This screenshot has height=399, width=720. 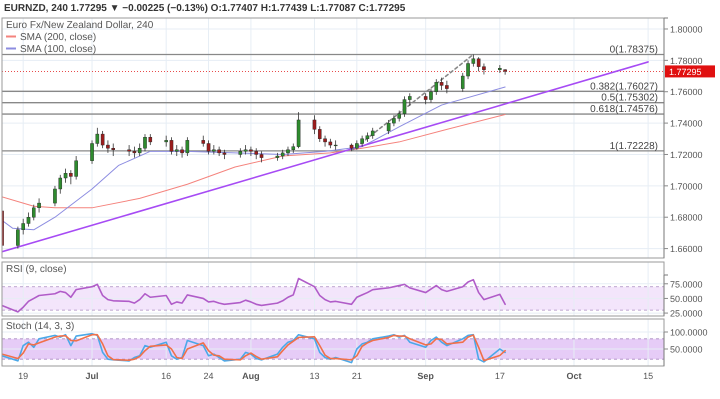 What do you see at coordinates (686, 123) in the screenshot?
I see `y-tick-label: 1.74000` at bounding box center [686, 123].